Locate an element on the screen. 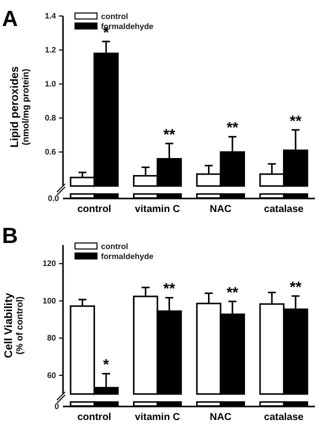 The image size is (323, 429). text: 0.0 is located at coordinates (54, 198).